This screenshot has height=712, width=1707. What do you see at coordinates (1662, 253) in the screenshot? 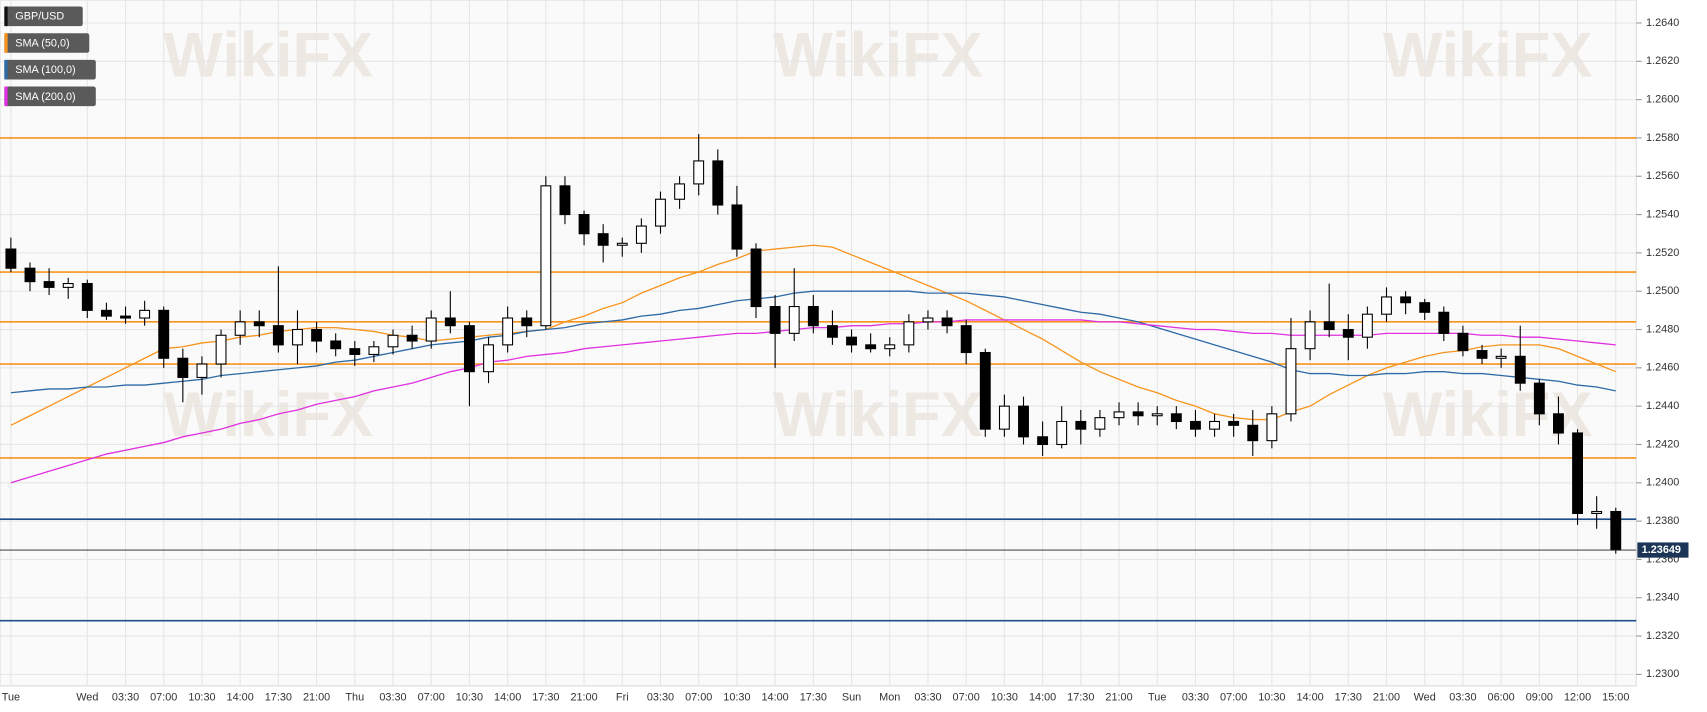
I see `y-tick-label: 1.2520` at bounding box center [1662, 253].